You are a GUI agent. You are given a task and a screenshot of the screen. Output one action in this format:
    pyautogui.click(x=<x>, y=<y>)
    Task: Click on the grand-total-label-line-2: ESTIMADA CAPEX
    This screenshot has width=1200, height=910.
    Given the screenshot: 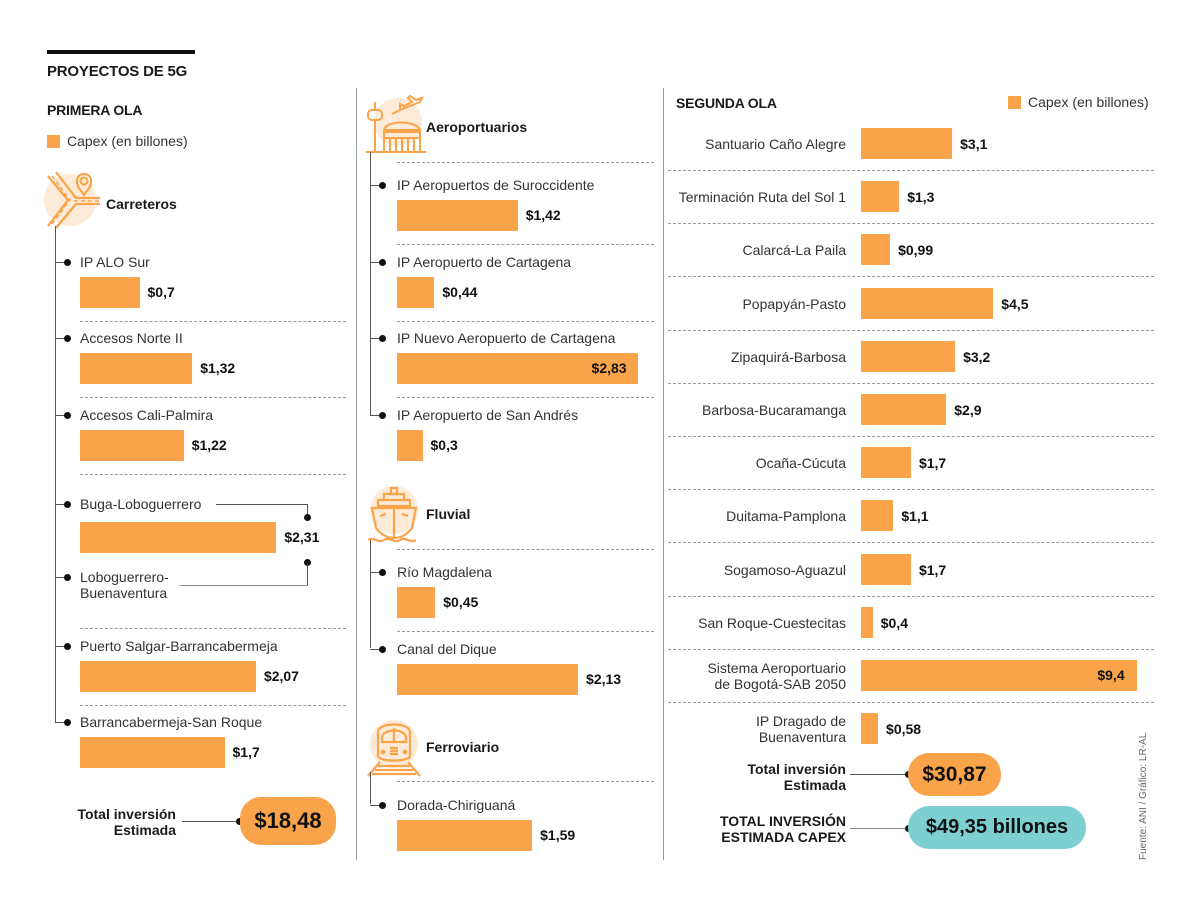 What is the action you would take?
    pyautogui.click(x=783, y=837)
    